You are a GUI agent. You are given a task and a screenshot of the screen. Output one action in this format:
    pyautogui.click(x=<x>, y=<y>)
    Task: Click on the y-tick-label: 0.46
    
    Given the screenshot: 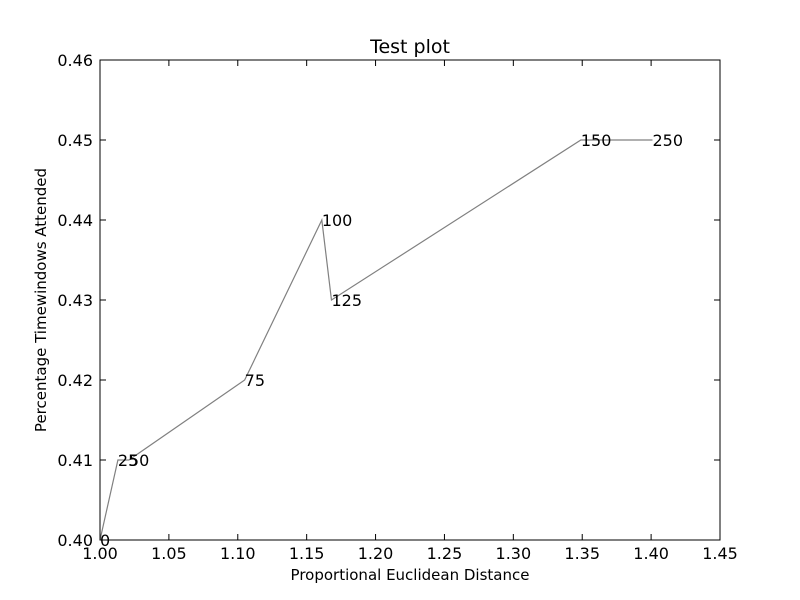 What is the action you would take?
    pyautogui.click(x=75, y=60)
    